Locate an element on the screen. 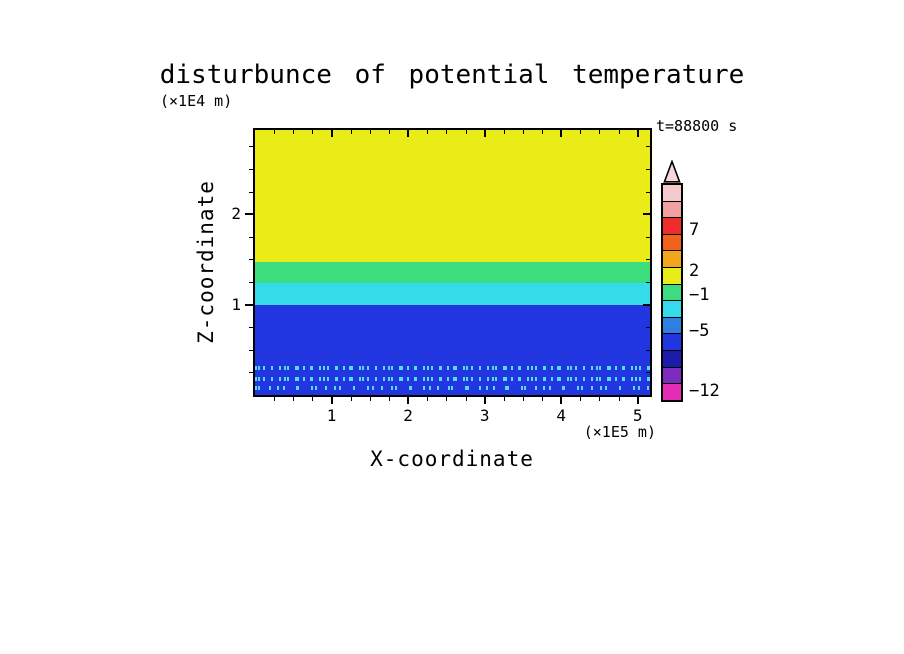 Image resolution: width=904 pixels, height=654 pixels. time-annotation: t=88800 s is located at coordinates (697, 126).